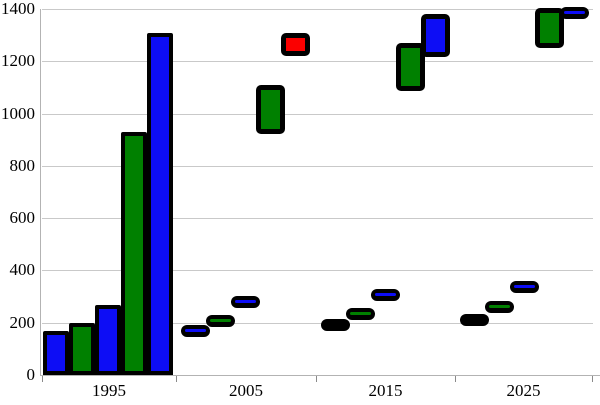 The width and height of the screenshot is (600, 405). I want to click on x-tick-label: 1995, so click(109, 390).